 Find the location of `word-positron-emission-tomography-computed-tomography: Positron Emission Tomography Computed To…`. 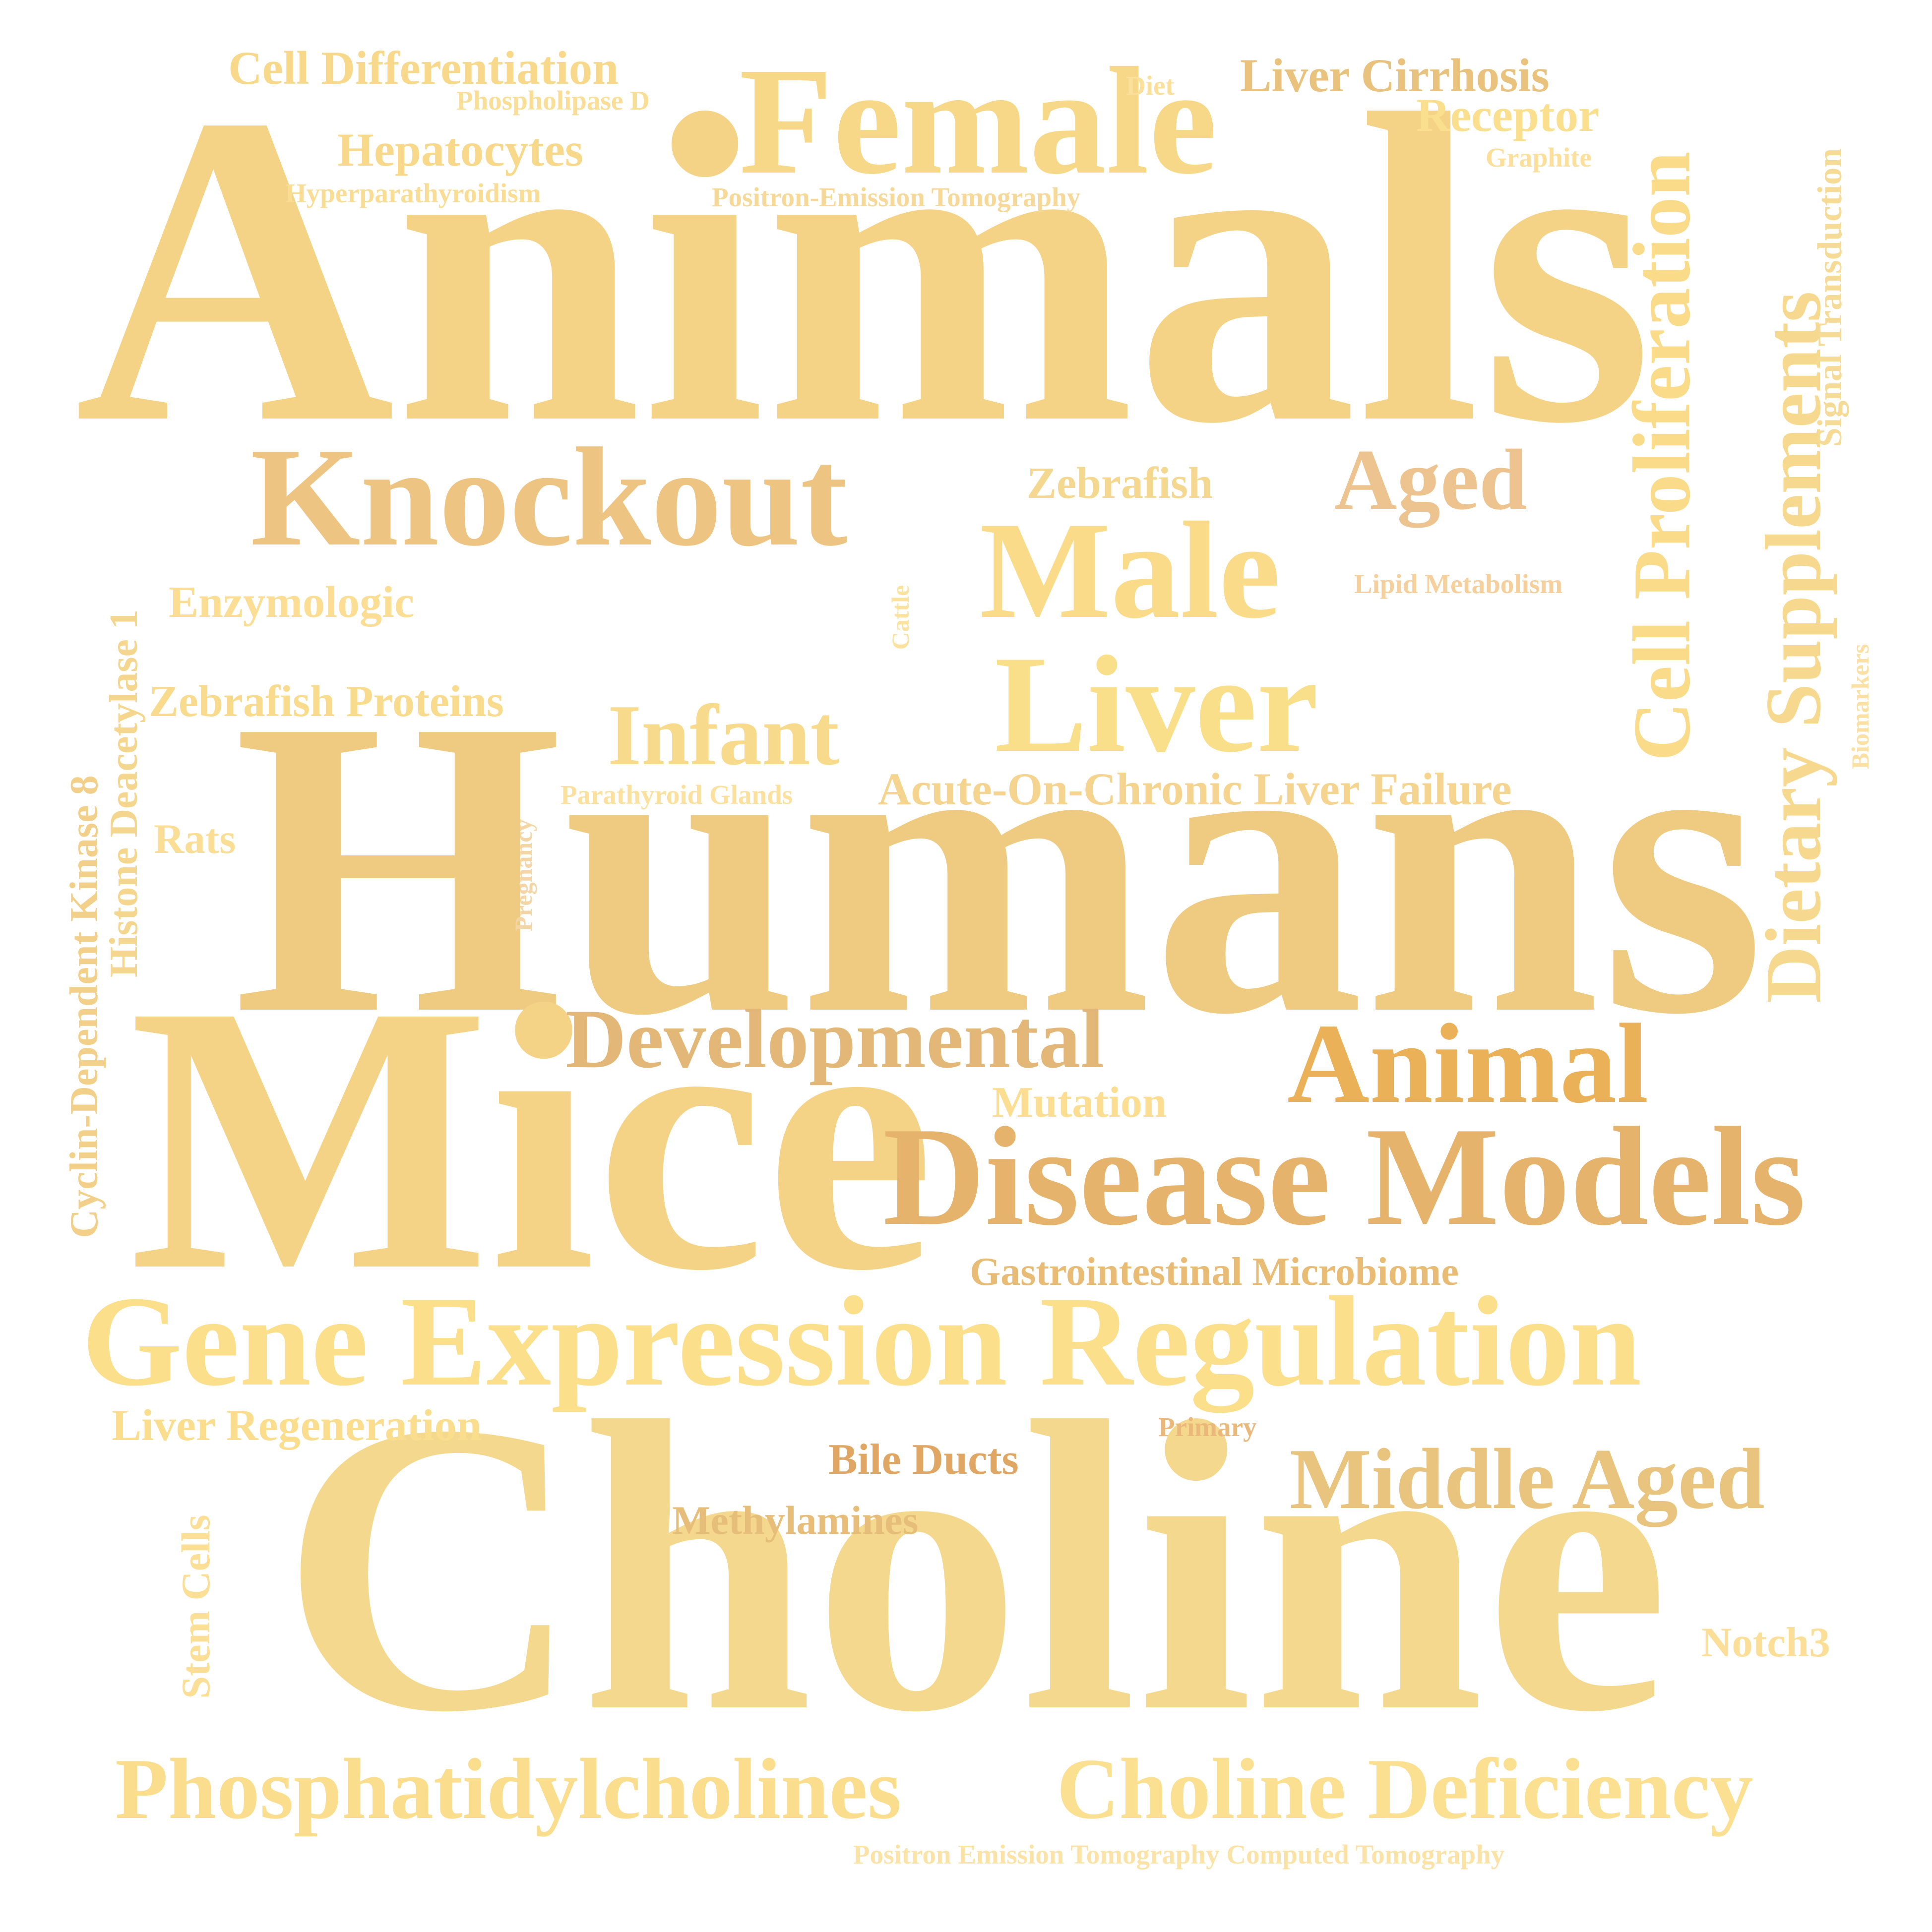

word-positron-emission-tomography-computed-tomography: Positron Emission Tomography Computed To… is located at coordinates (1179, 1854).